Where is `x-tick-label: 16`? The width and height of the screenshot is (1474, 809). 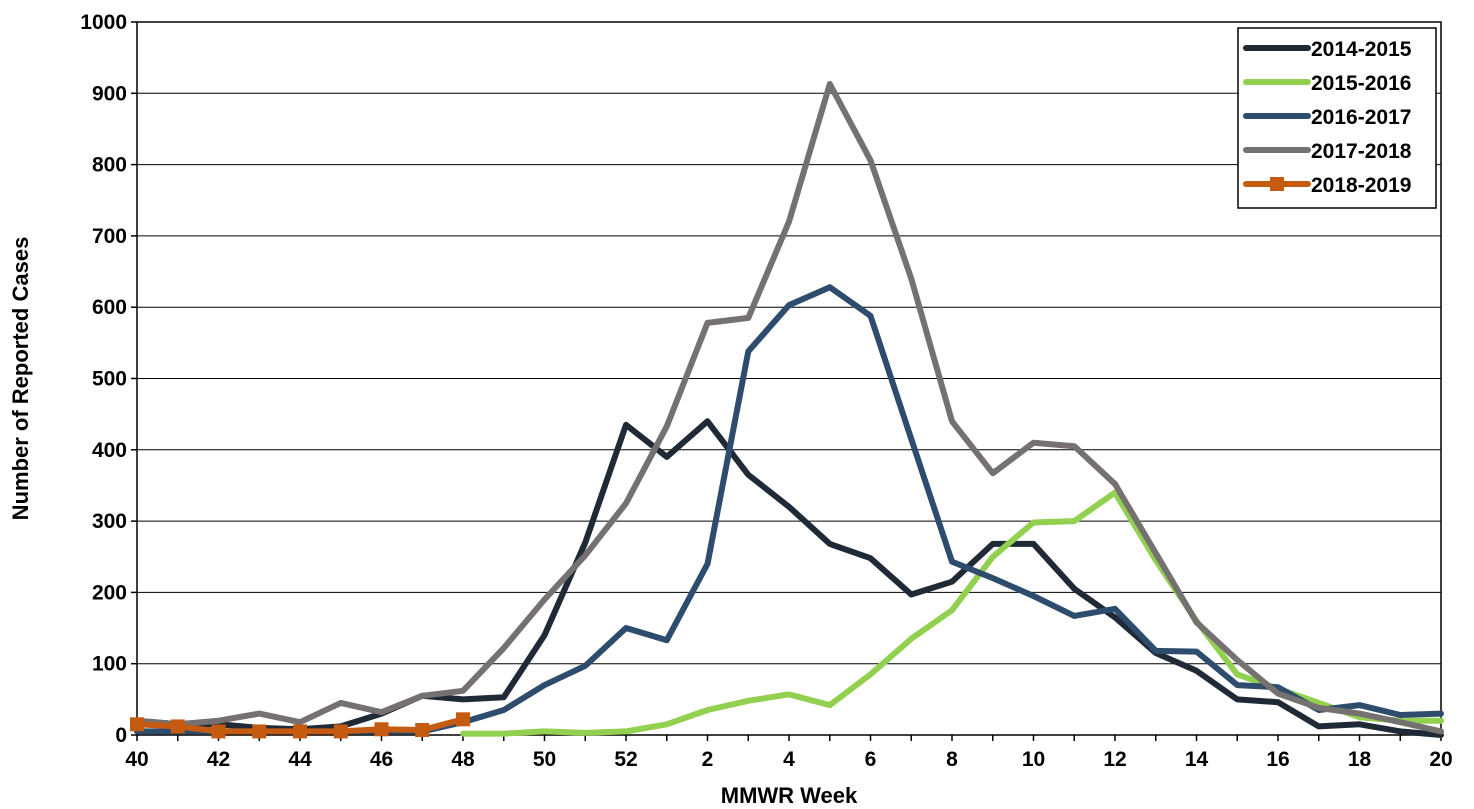
x-tick-label: 16 is located at coordinates (1277, 759).